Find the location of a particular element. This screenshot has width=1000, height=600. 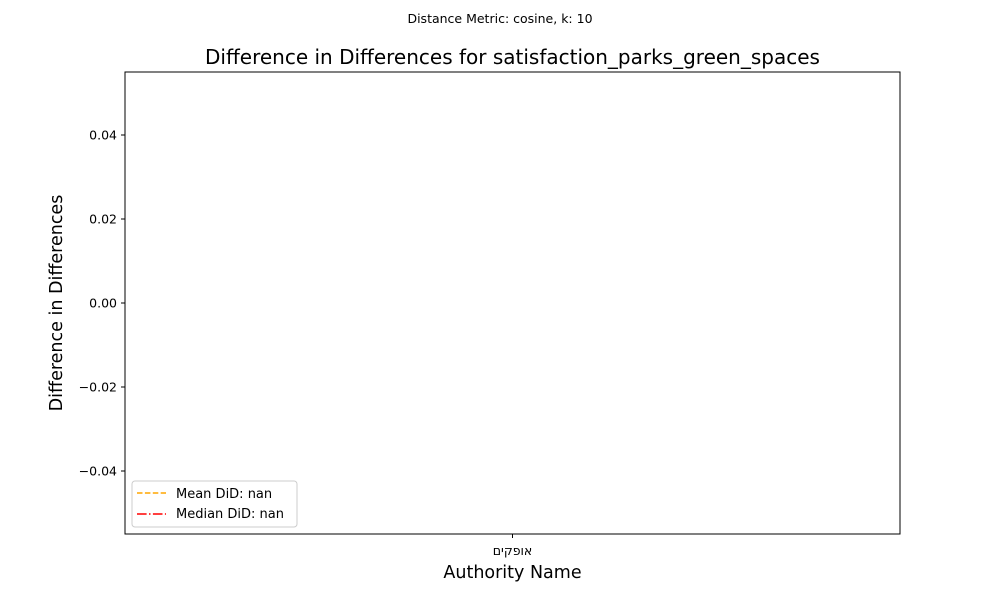

legend-box is located at coordinates (214, 504).